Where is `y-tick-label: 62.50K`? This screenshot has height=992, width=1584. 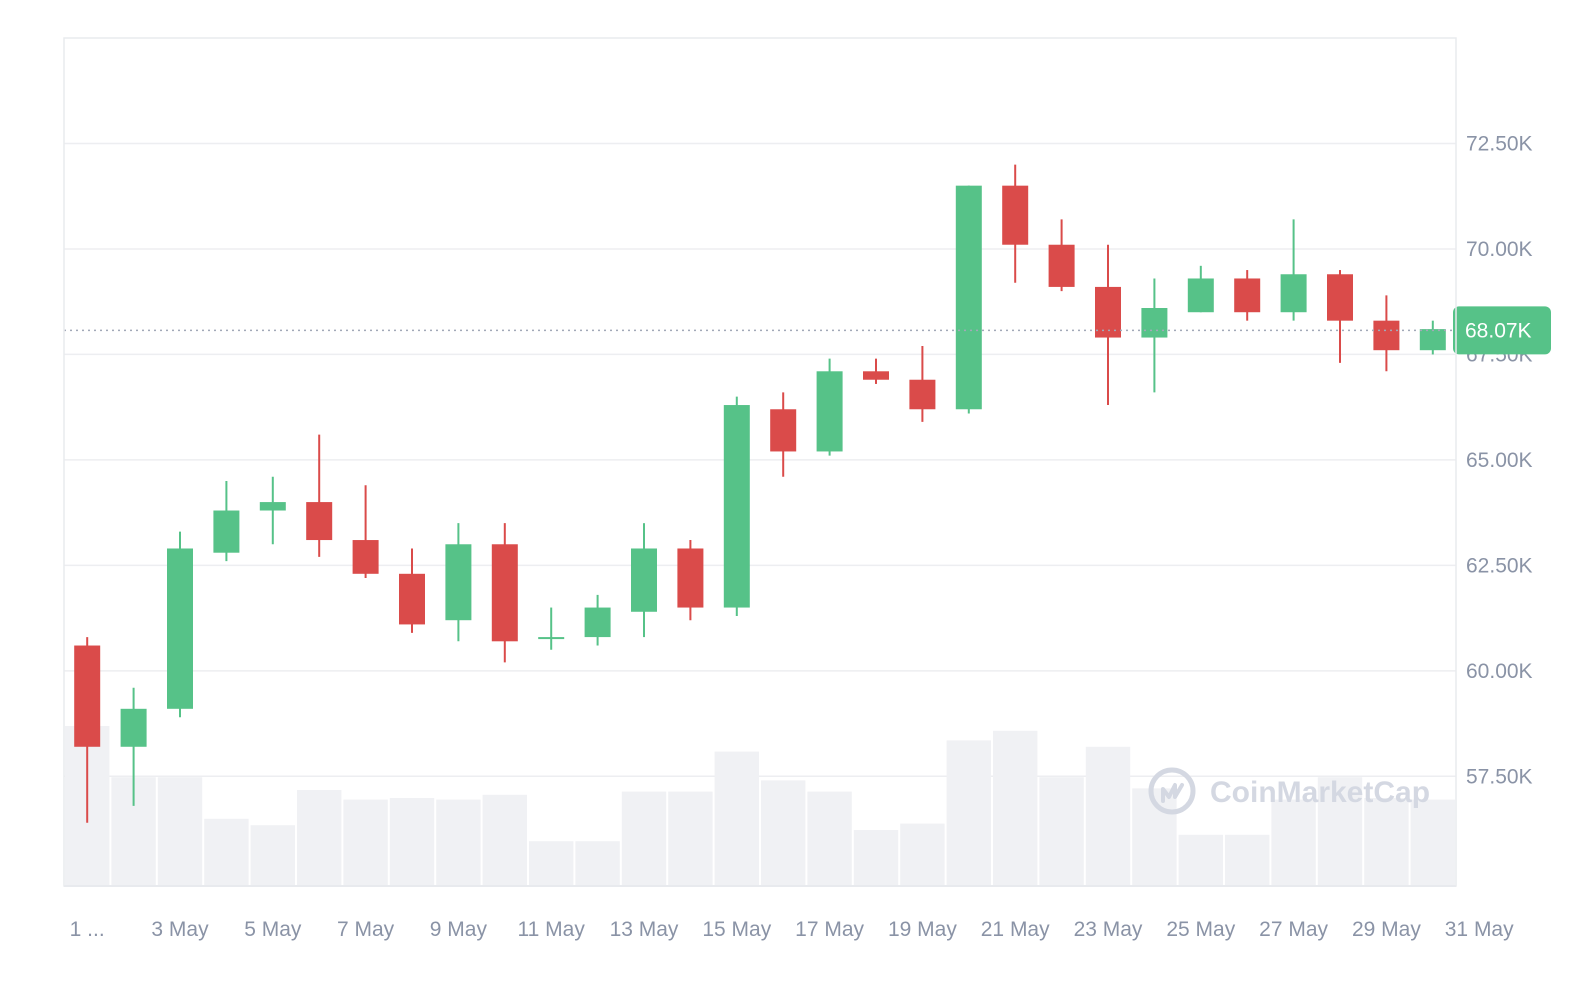 y-tick-label: 62.50K is located at coordinates (1499, 565).